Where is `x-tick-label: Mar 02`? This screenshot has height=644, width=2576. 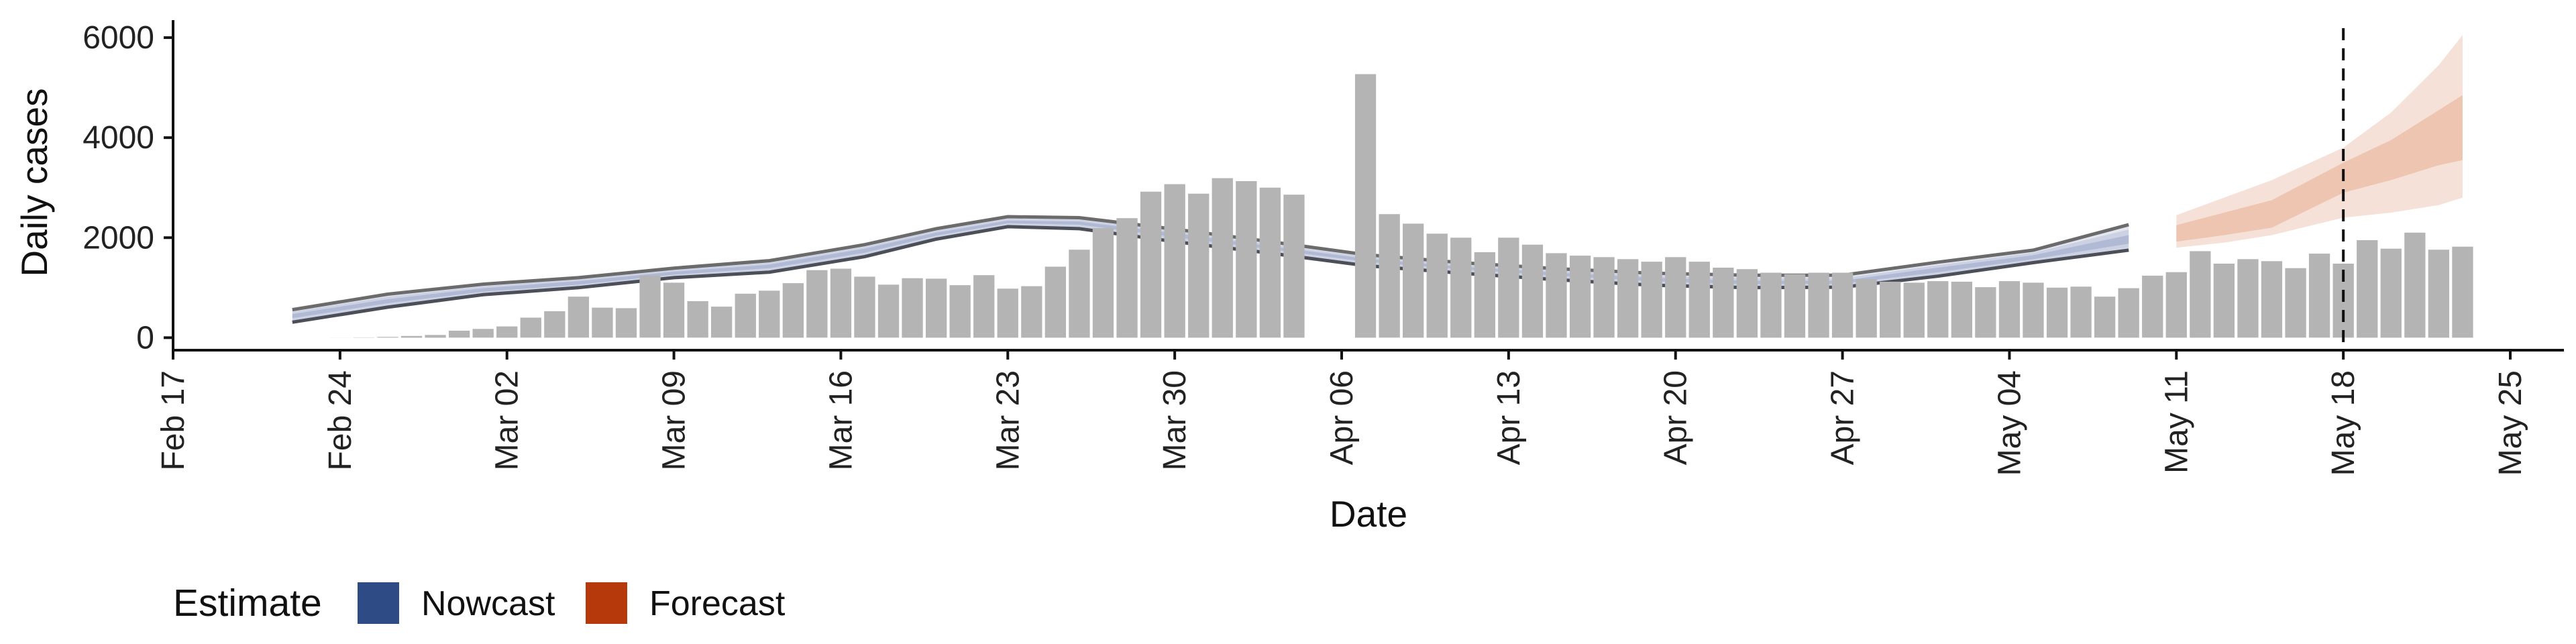
x-tick-label: Mar 02 is located at coordinates (507, 420).